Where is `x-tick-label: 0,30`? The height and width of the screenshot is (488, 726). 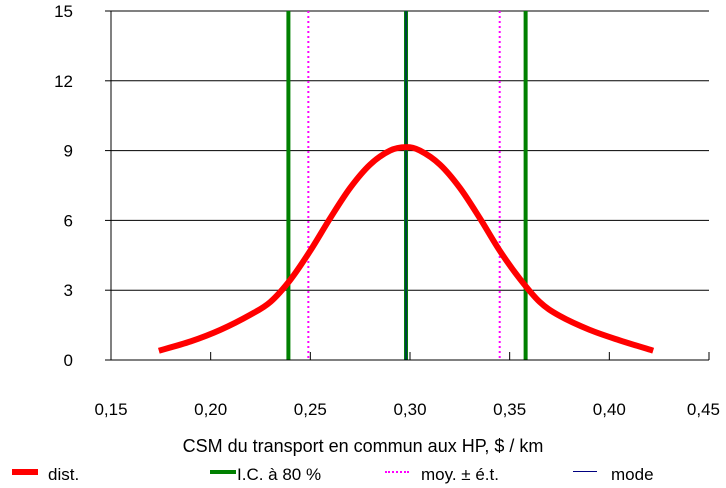 x-tick-label: 0,30 is located at coordinates (409, 409).